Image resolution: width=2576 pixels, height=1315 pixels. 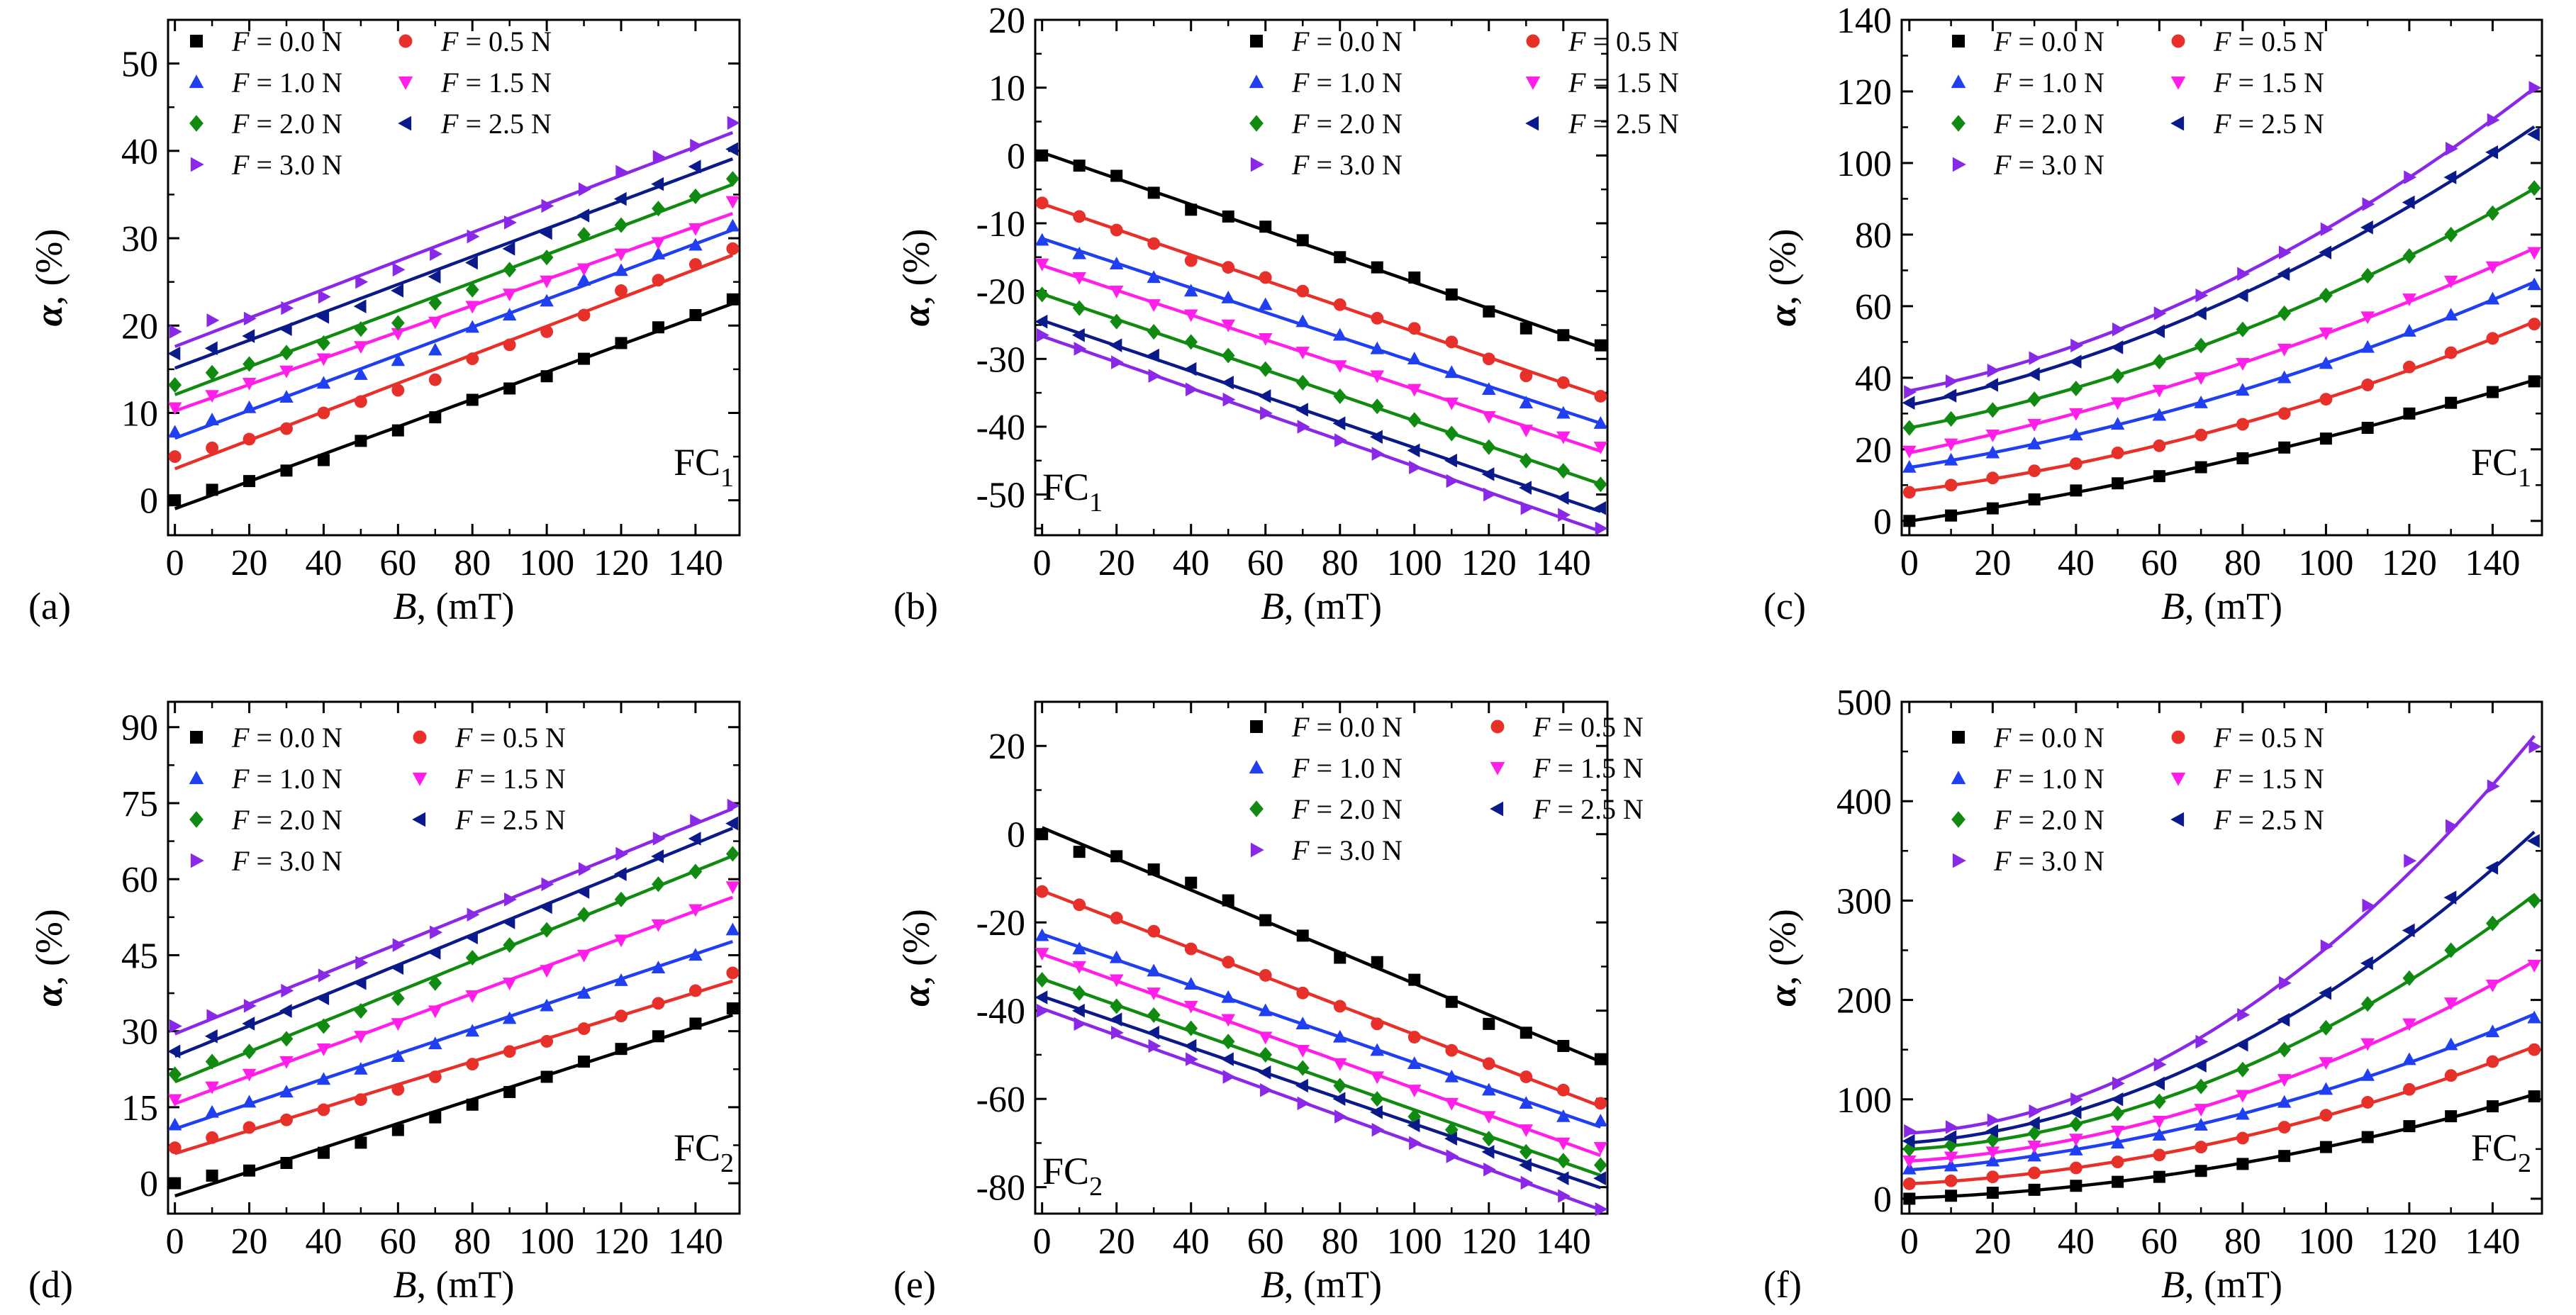 What do you see at coordinates (295, 41) in the screenshot?
I see `legend-value: = 0.0 N` at bounding box center [295, 41].